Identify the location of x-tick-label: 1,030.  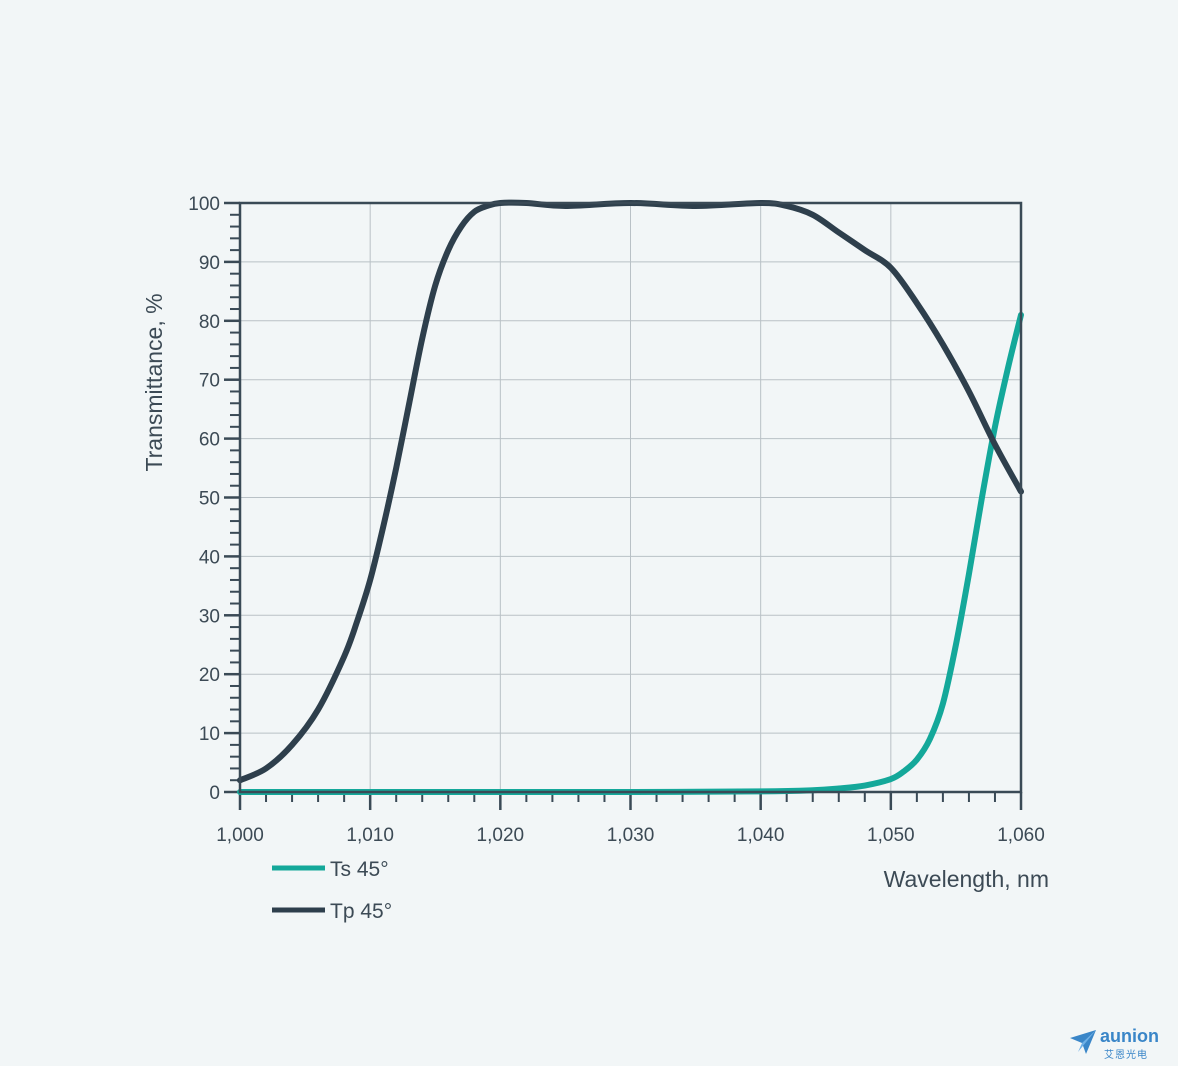
(631, 835).